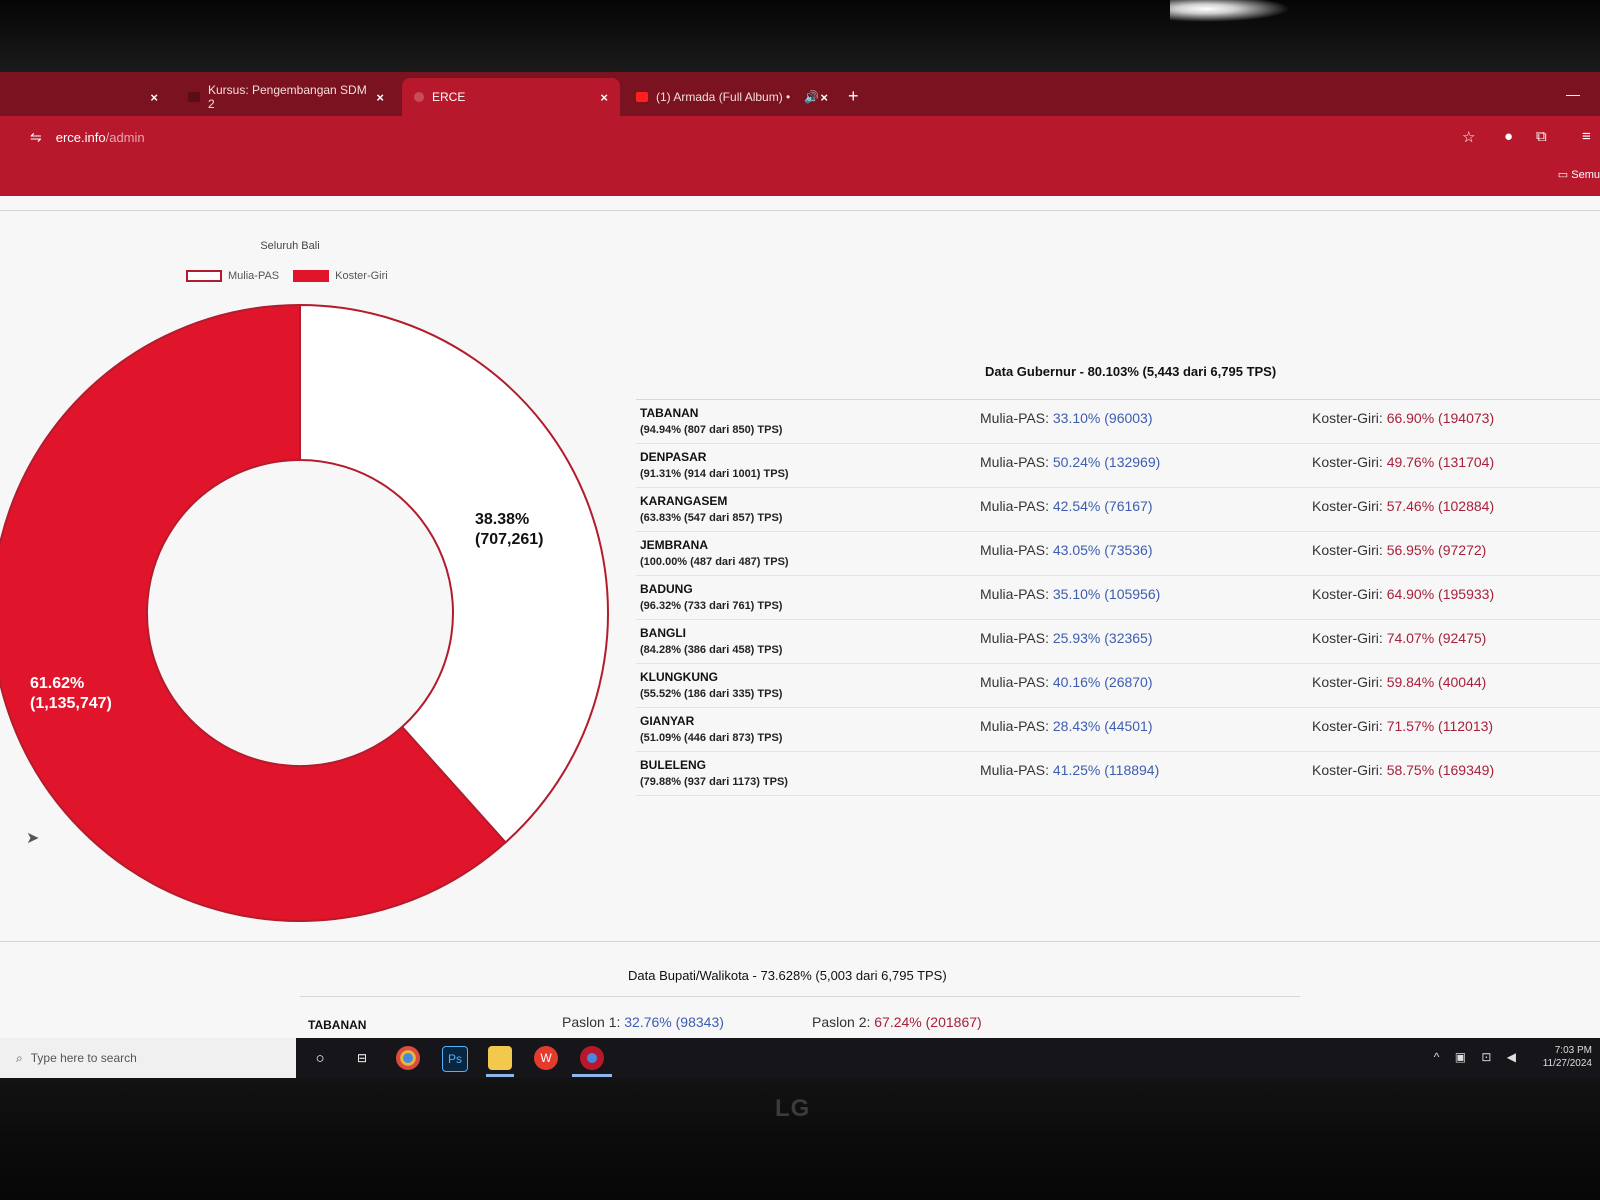 This screenshot has width=1600, height=1200. What do you see at coordinates (204, 276) in the screenshot?
I see `legend-swatch-mulia-pas` at bounding box center [204, 276].